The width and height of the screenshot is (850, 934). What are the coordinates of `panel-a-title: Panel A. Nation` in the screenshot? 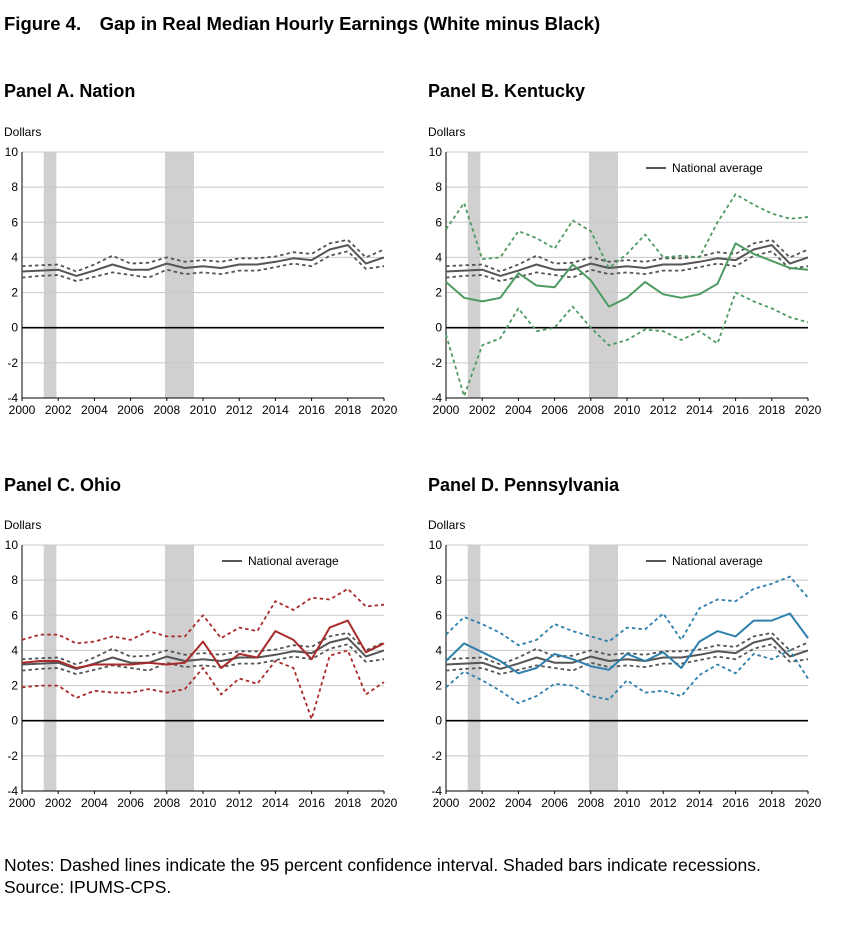 It's located at (70, 91).